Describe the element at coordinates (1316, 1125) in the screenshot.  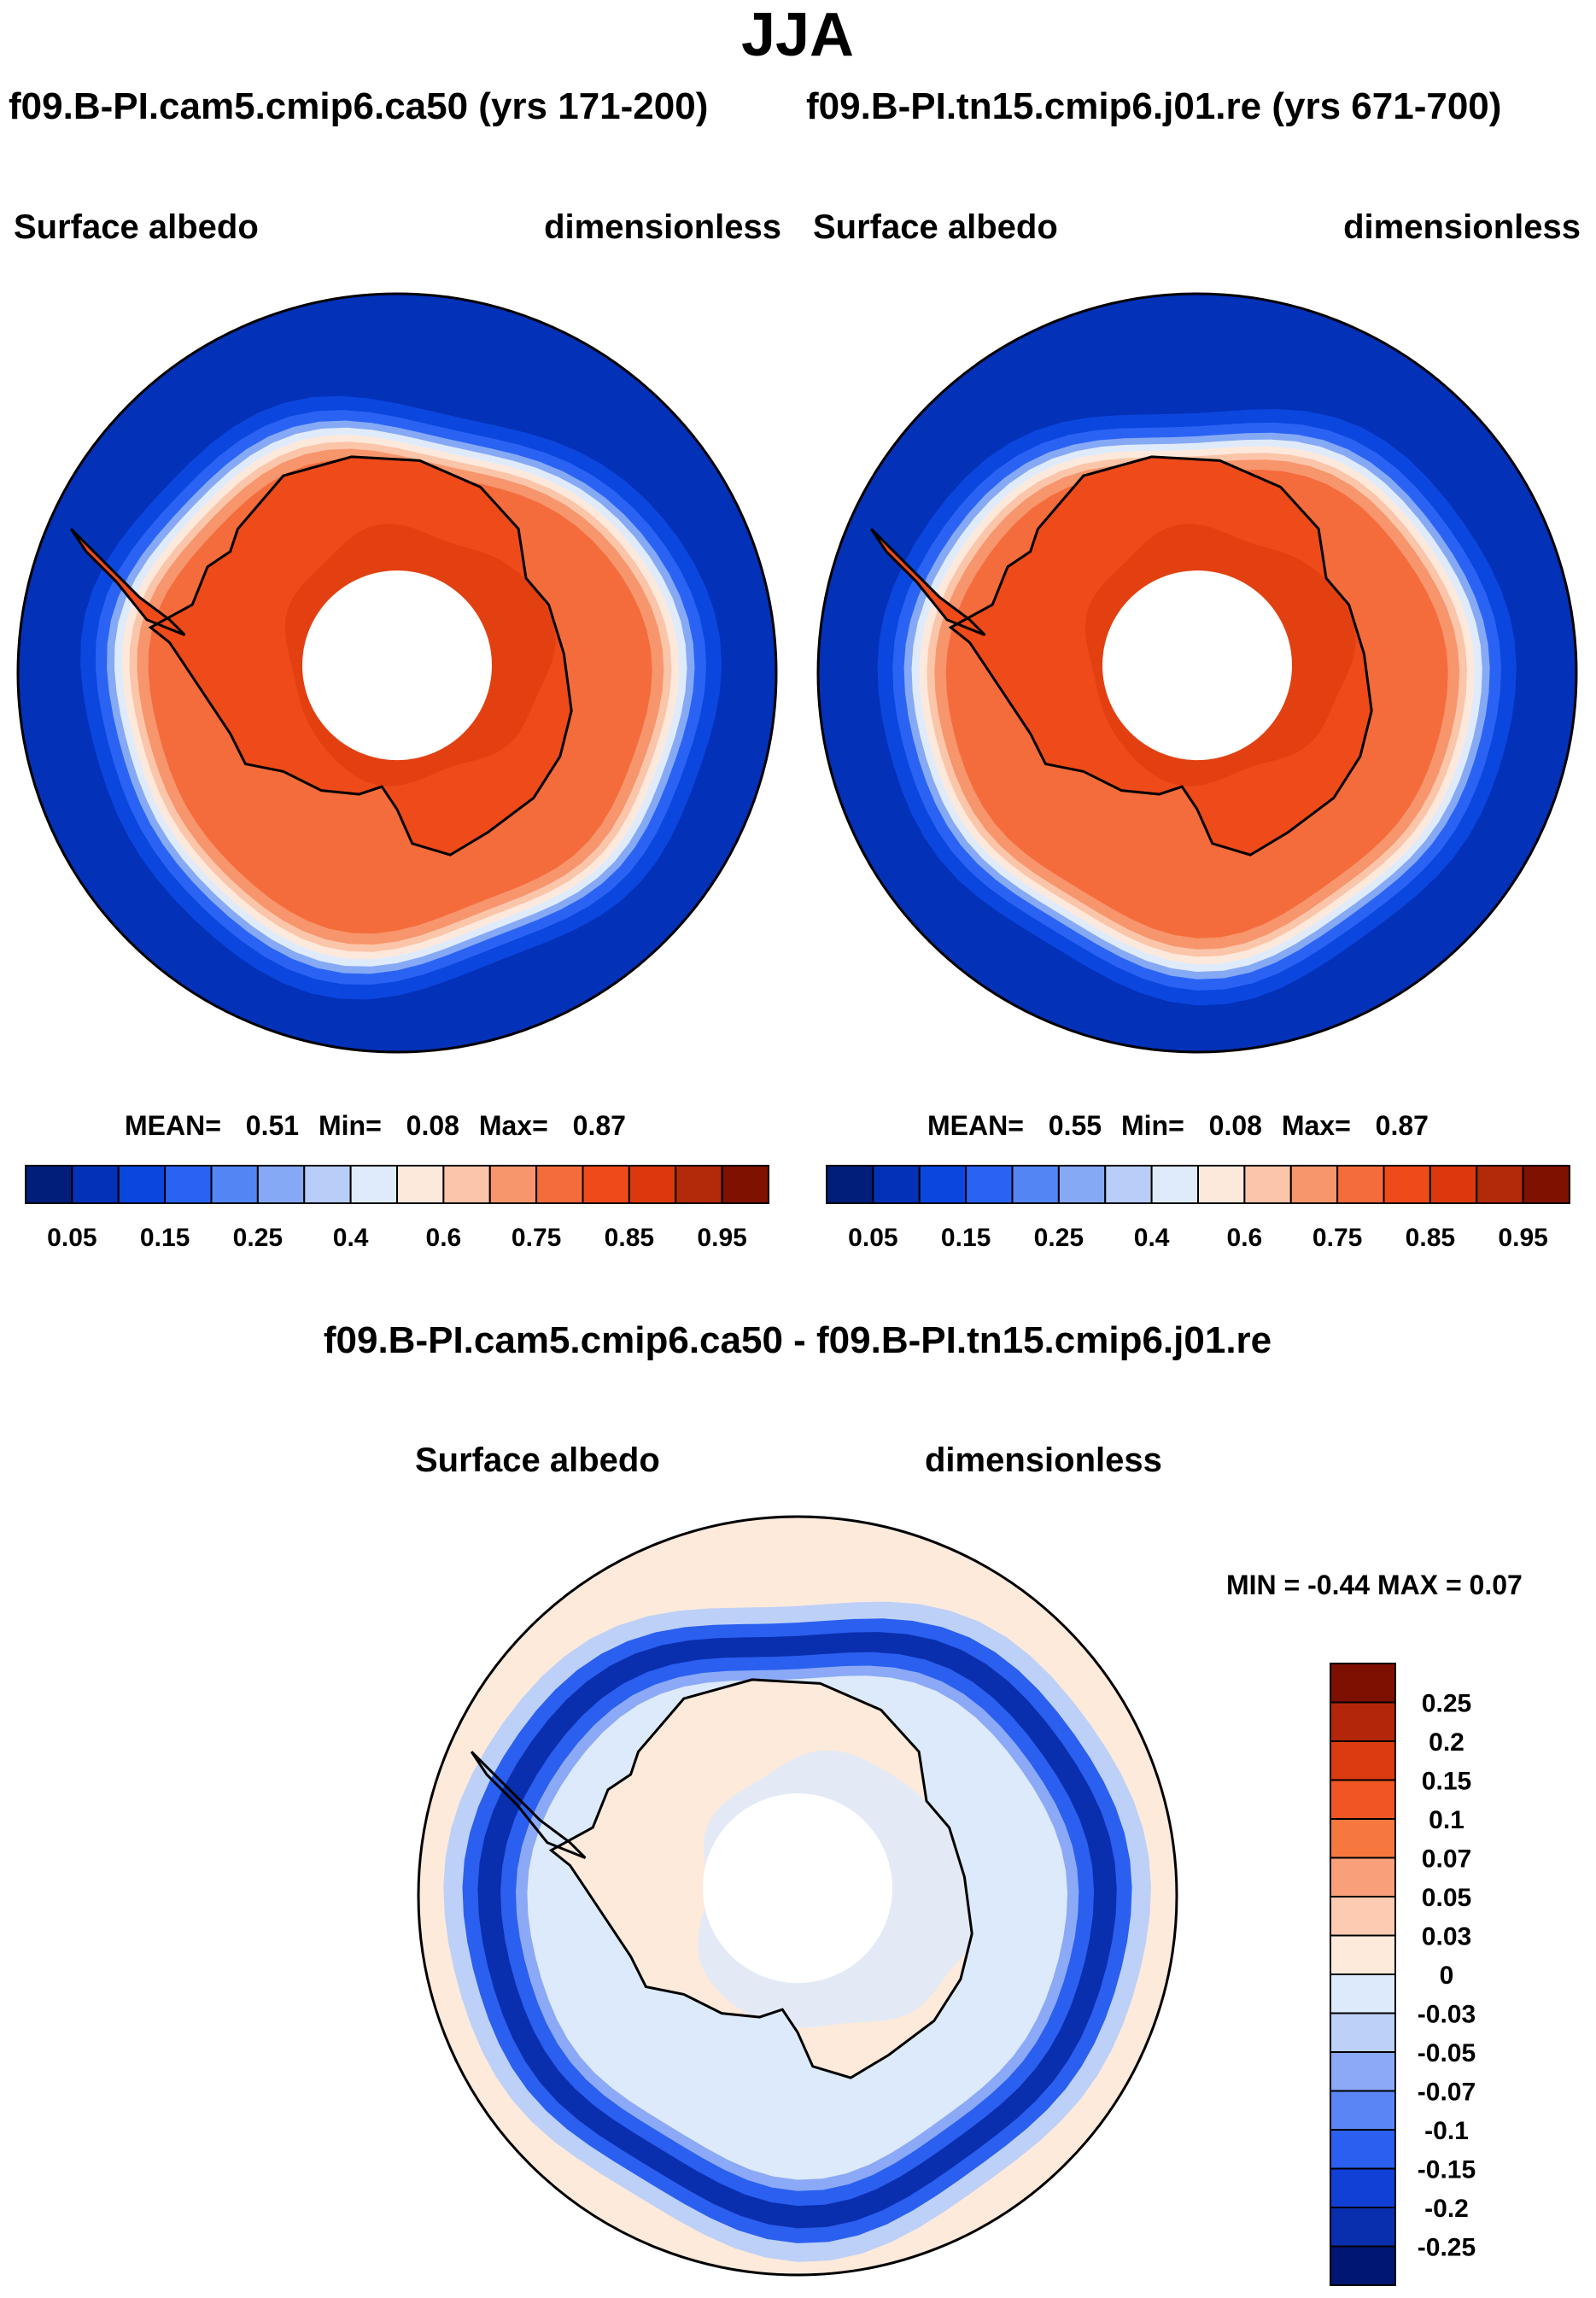
I see `panel2-max-label: Max=` at that location.